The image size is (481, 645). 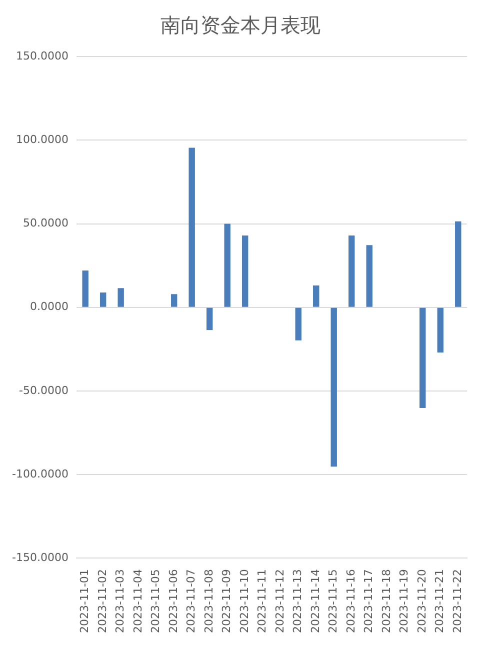 I want to click on x-tick-label: 2023-11-22, so click(x=457, y=601).